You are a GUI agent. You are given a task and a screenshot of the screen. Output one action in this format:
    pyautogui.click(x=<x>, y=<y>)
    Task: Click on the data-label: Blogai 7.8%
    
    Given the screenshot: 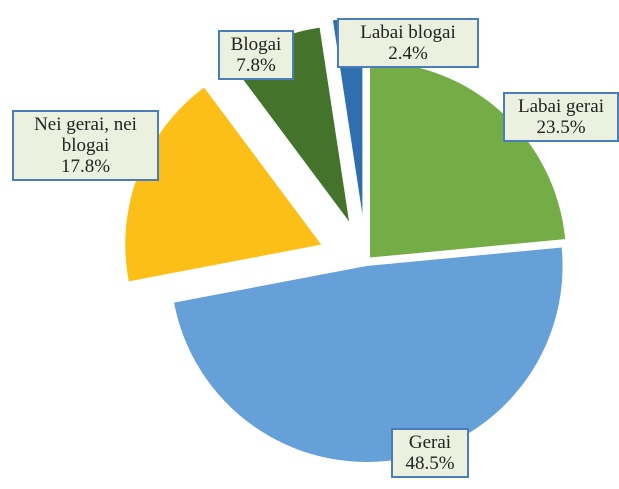 What is the action you would take?
    pyautogui.click(x=256, y=55)
    